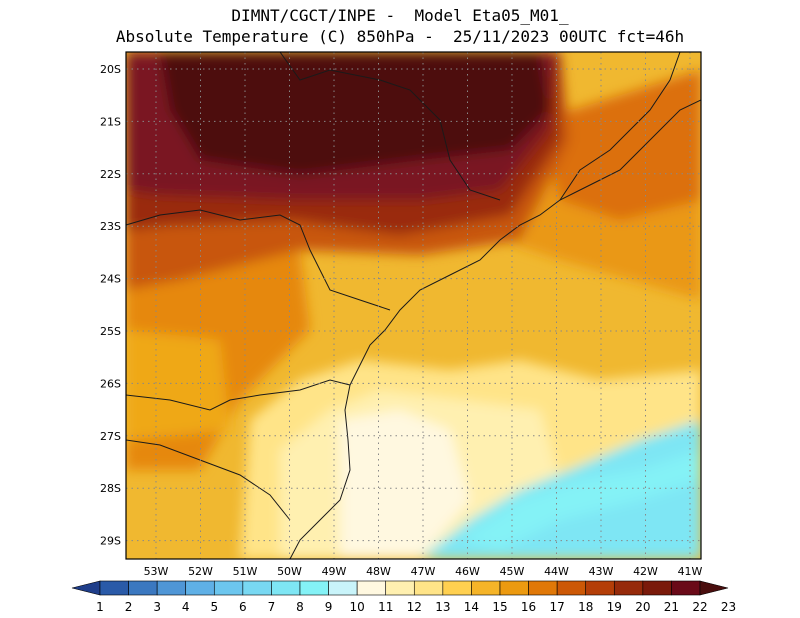 The height and width of the screenshot is (618, 800). What do you see at coordinates (200, 571) in the screenshot?
I see `longitude-label: 52W` at bounding box center [200, 571].